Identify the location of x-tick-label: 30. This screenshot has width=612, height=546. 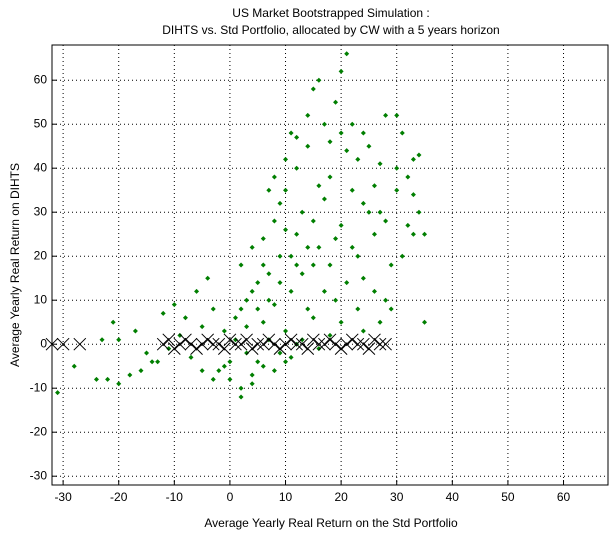
(397, 497).